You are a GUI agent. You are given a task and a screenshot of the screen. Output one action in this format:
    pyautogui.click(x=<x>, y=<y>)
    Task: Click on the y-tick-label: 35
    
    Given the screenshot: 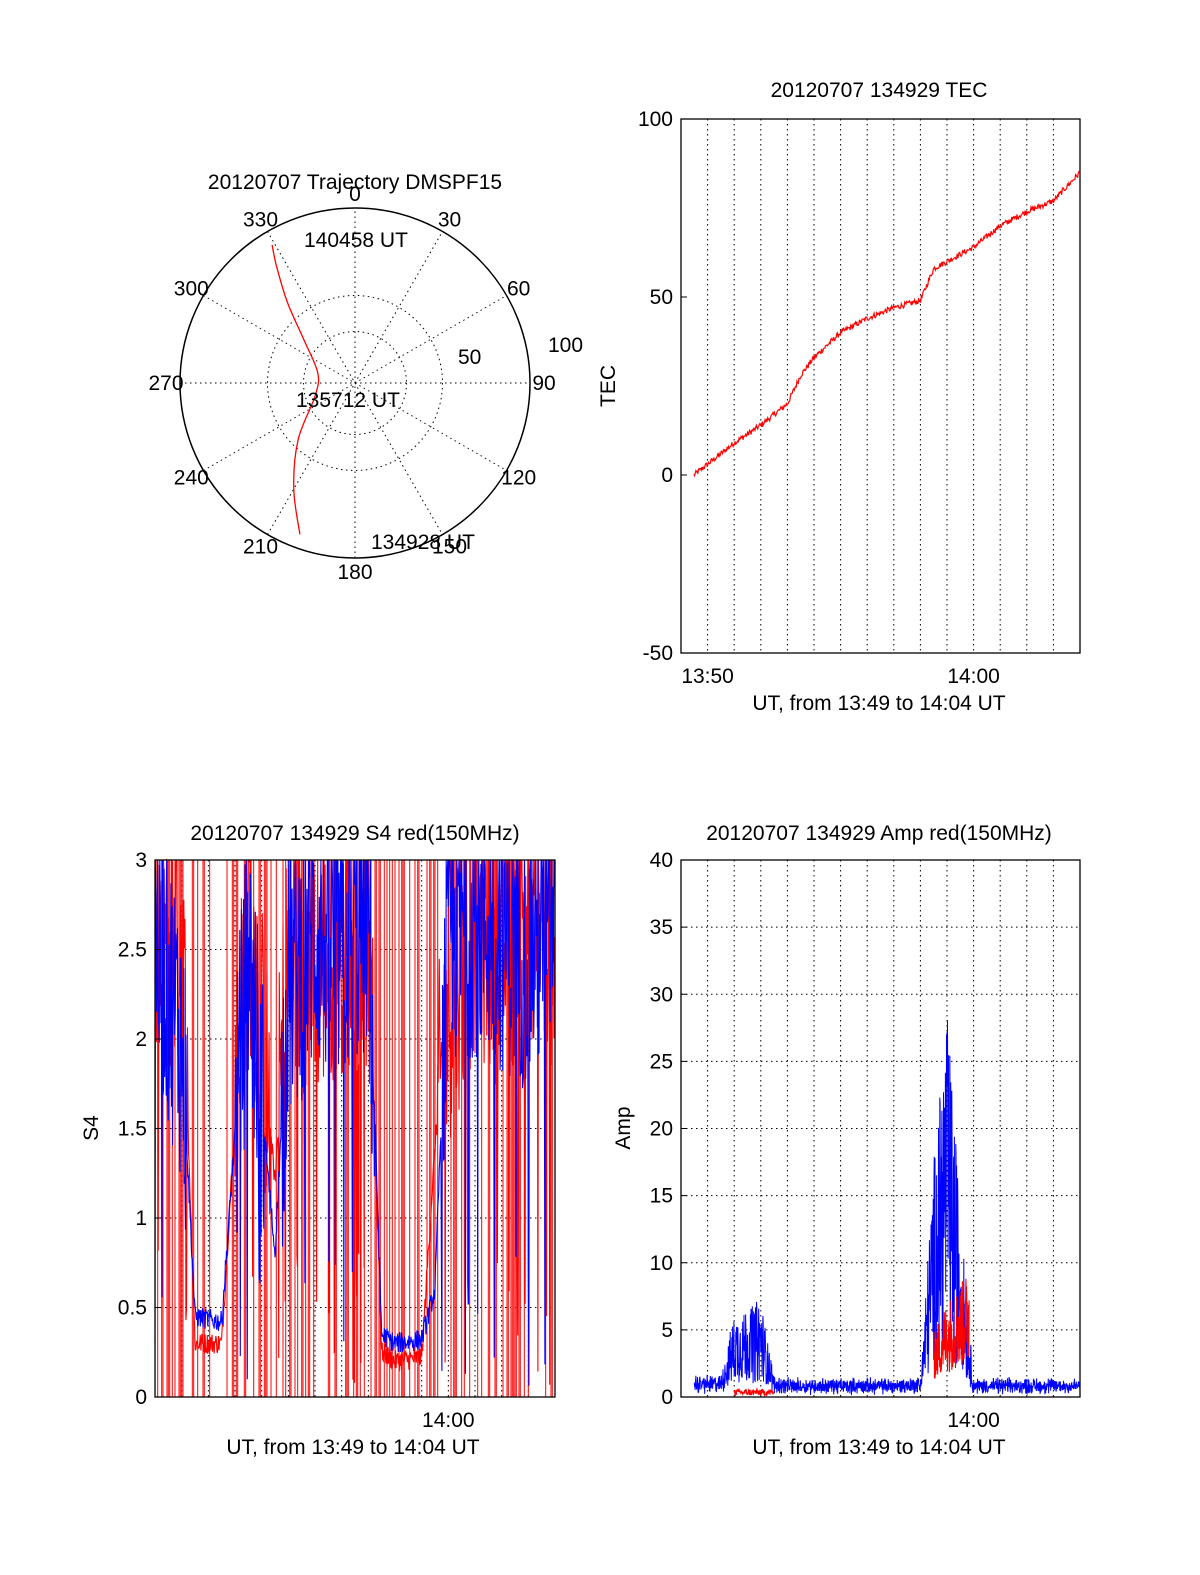 What is the action you would take?
    pyautogui.click(x=661, y=927)
    